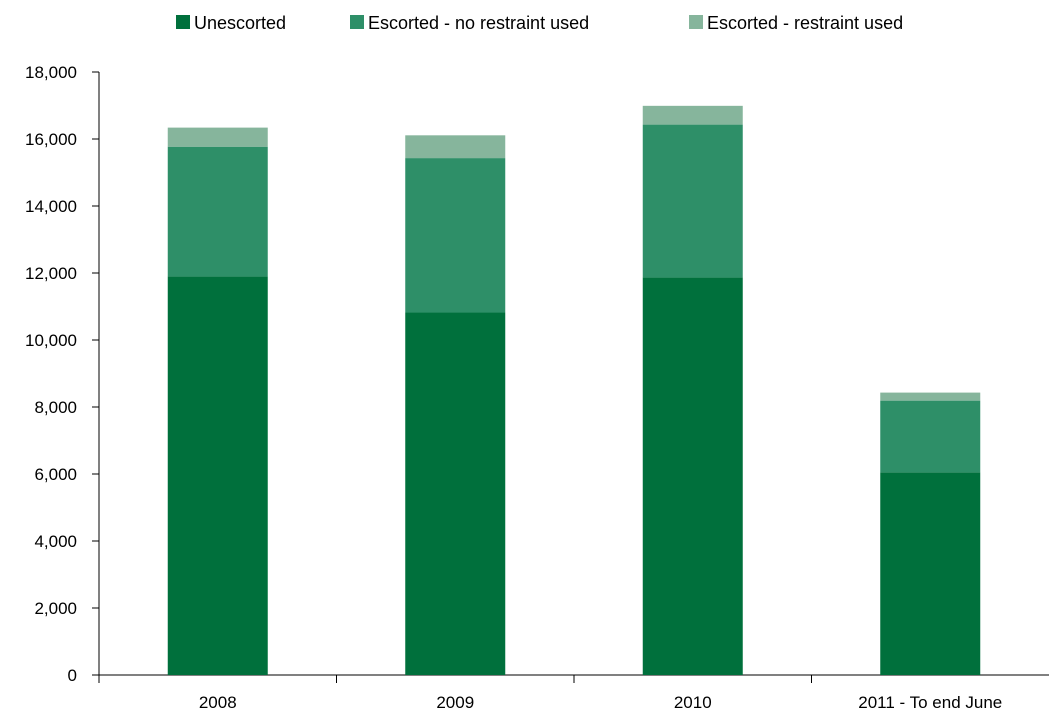 The height and width of the screenshot is (715, 1059). Describe the element at coordinates (55, 608) in the screenshot. I see `y-tick-label: 2,000` at that location.